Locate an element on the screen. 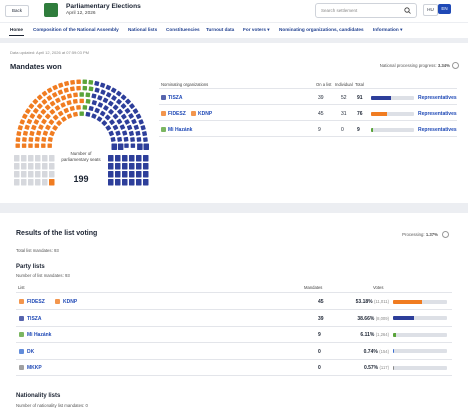 The width and height of the screenshot is (468, 411). column-header: Votes is located at coordinates (378, 287).